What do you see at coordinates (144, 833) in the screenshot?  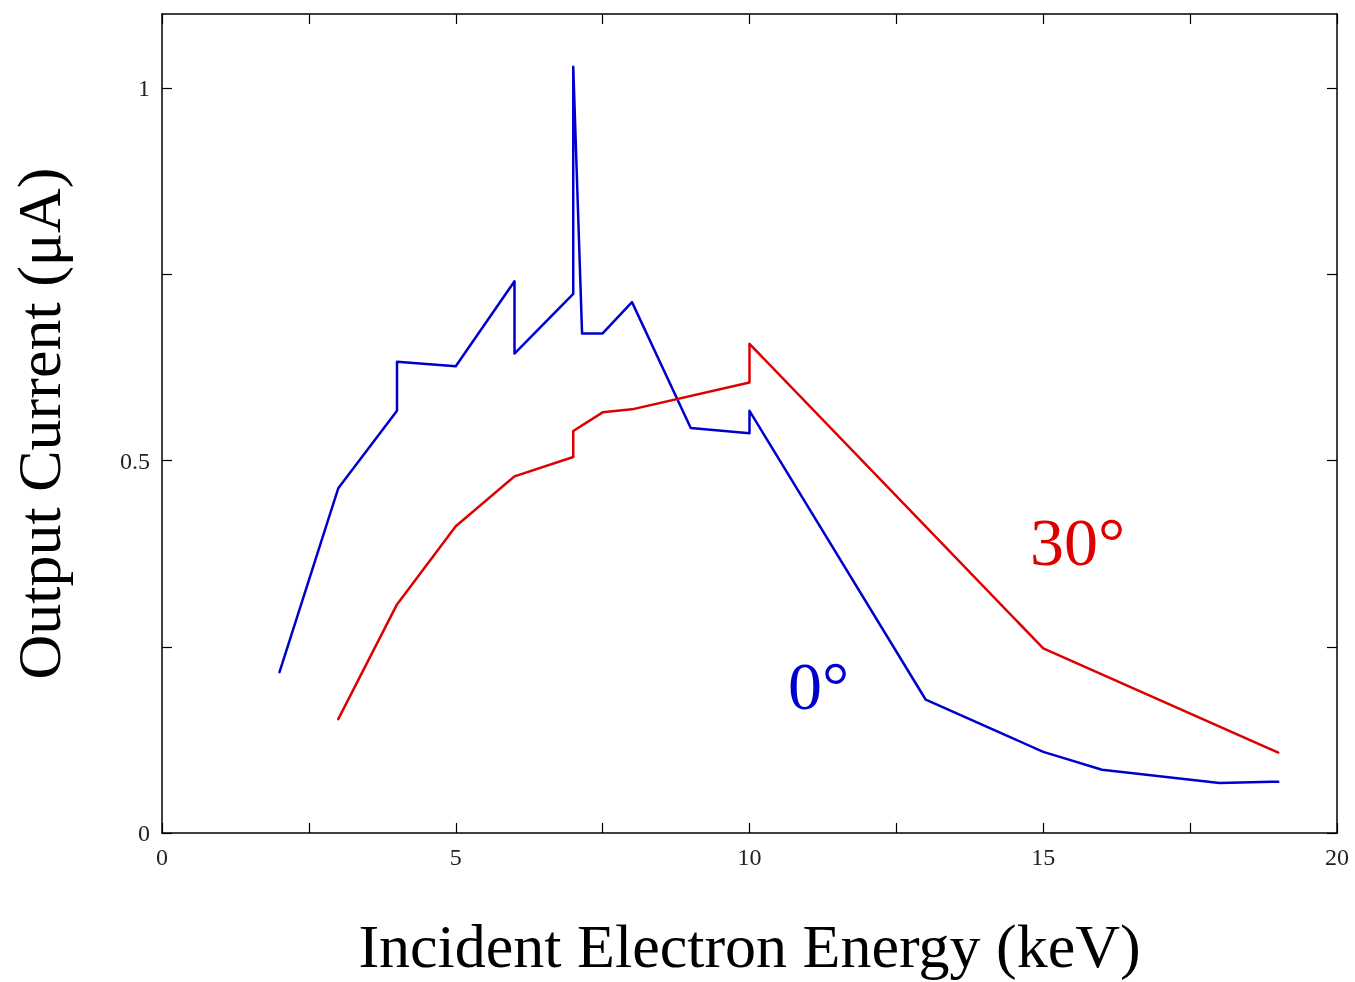 I see `y-tick-label: 0` at bounding box center [144, 833].